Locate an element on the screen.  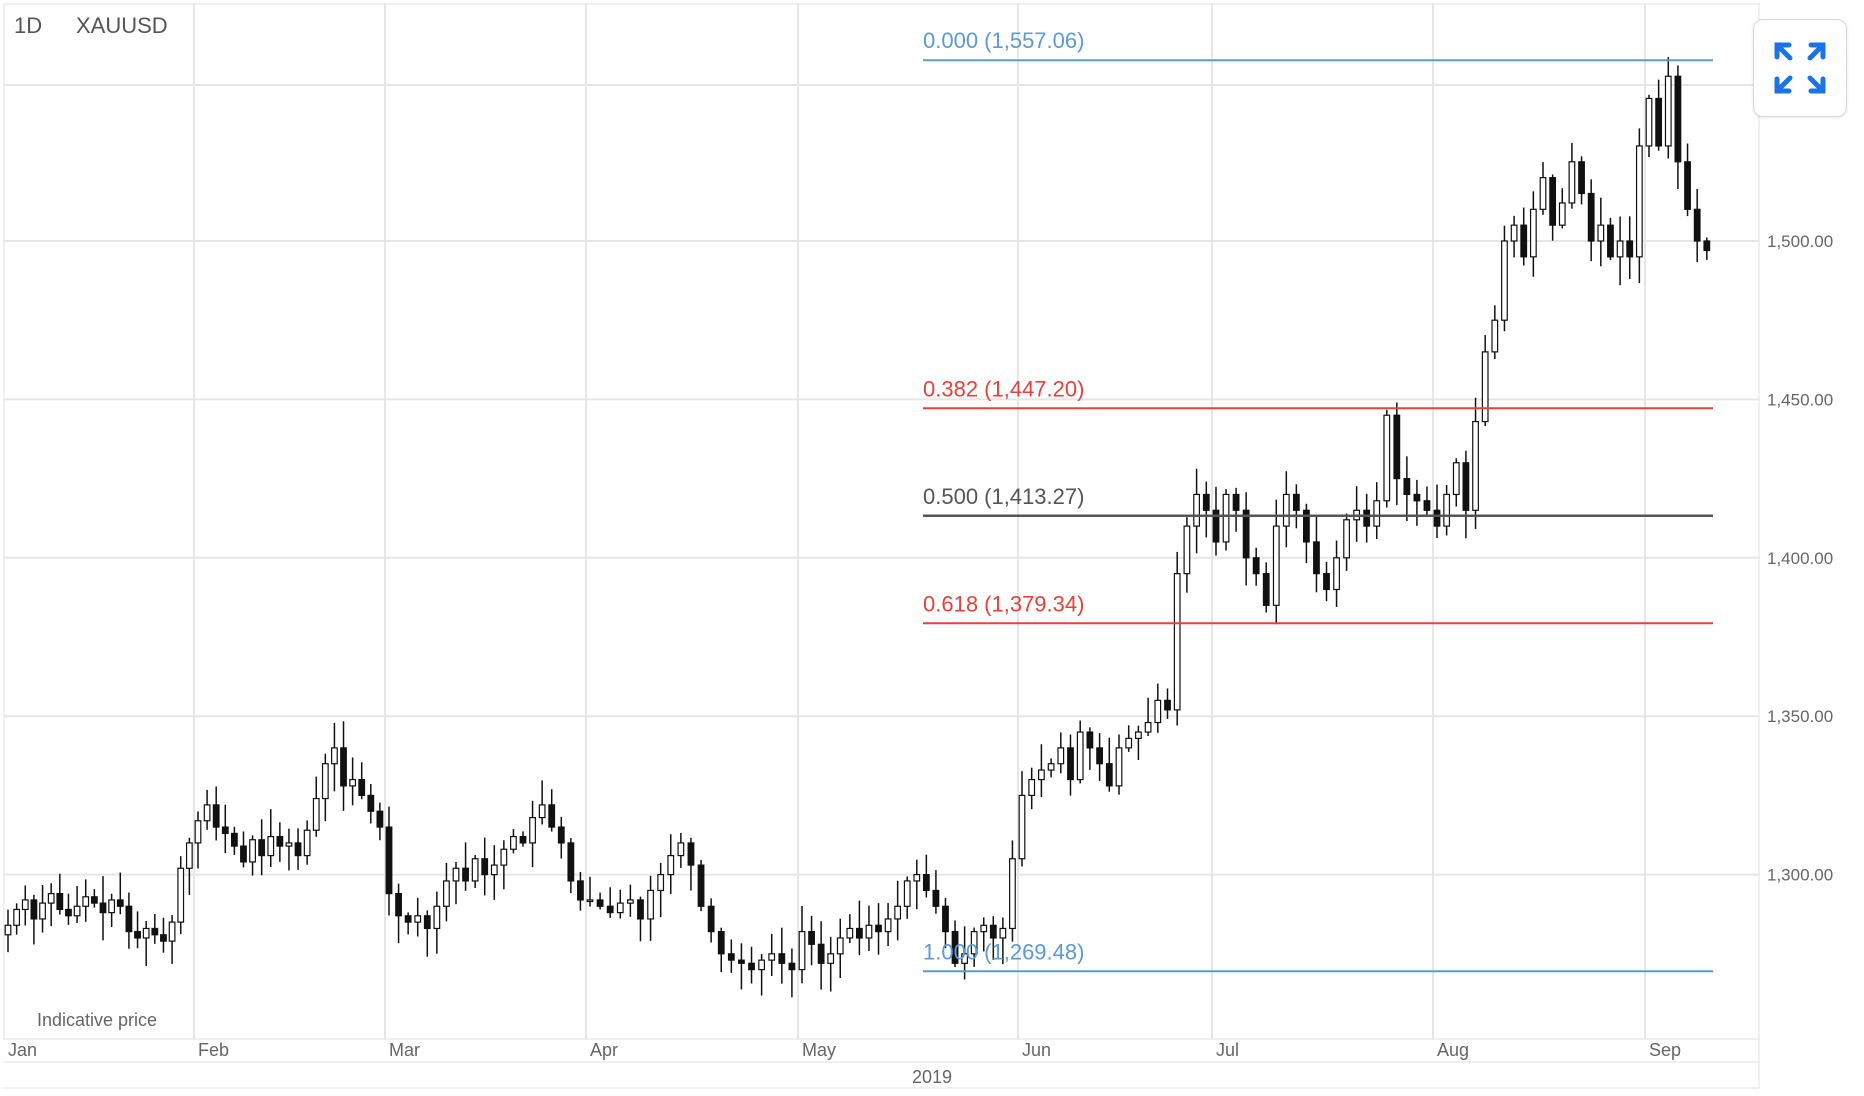
fib-label-0.000: 0.000 (1,557.06) is located at coordinates (1003, 40).